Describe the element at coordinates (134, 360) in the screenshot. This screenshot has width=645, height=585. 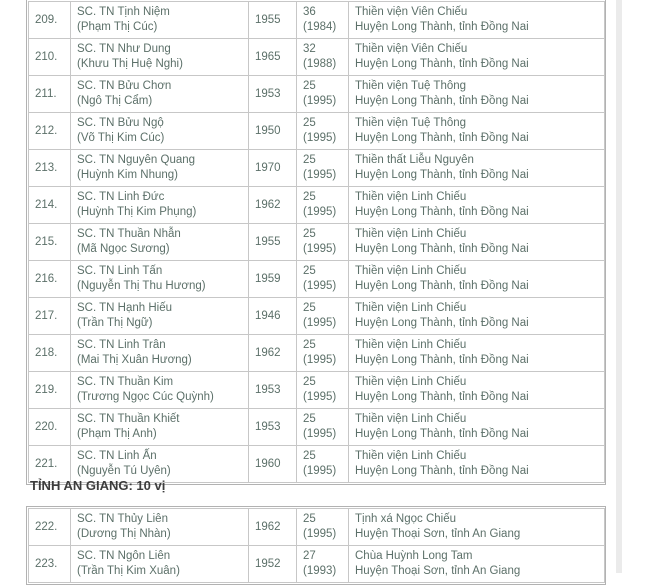
I see `birth-name: (Mai Thị Xuân Hương)` at that location.